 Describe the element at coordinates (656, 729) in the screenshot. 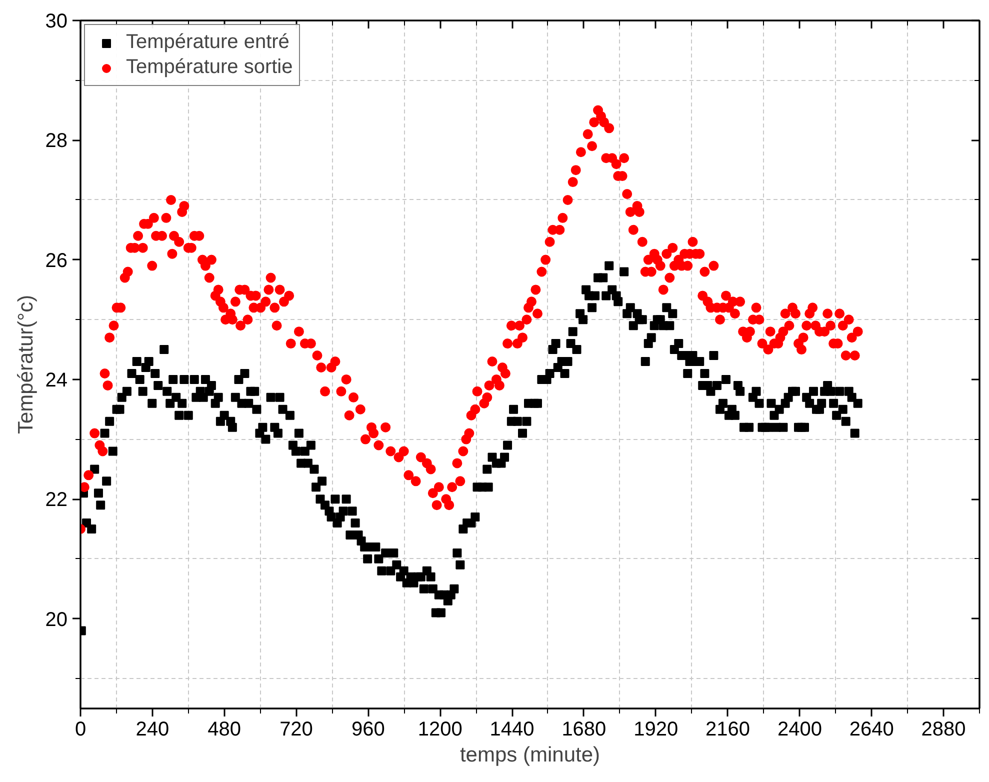

I see `x-tick-label: 1920` at that location.